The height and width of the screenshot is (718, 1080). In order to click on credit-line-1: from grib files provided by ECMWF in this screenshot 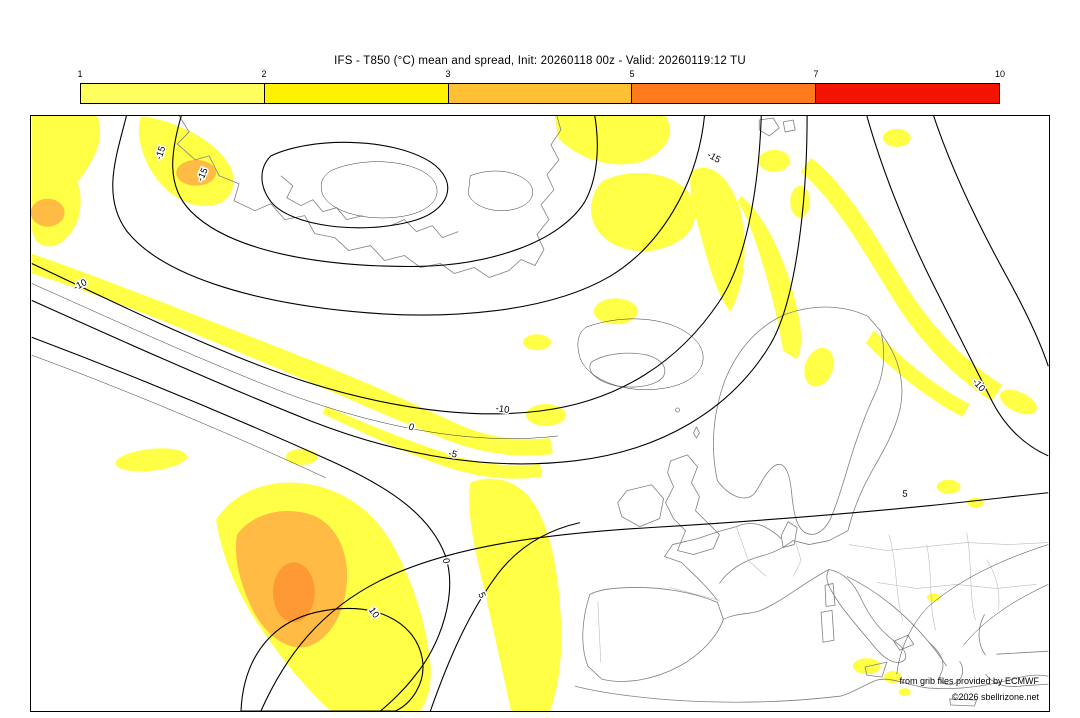, I will do `click(969, 680)`.